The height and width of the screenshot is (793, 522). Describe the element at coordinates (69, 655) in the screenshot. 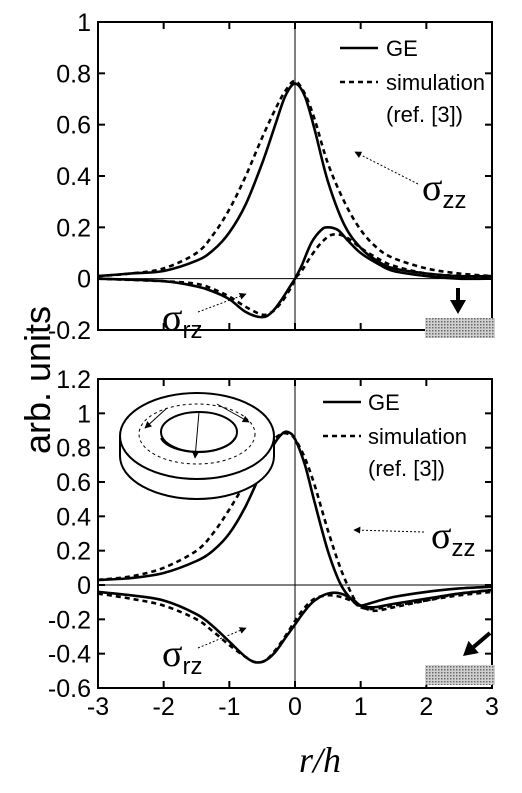

I see `y-tick-label: -0.4` at that location.